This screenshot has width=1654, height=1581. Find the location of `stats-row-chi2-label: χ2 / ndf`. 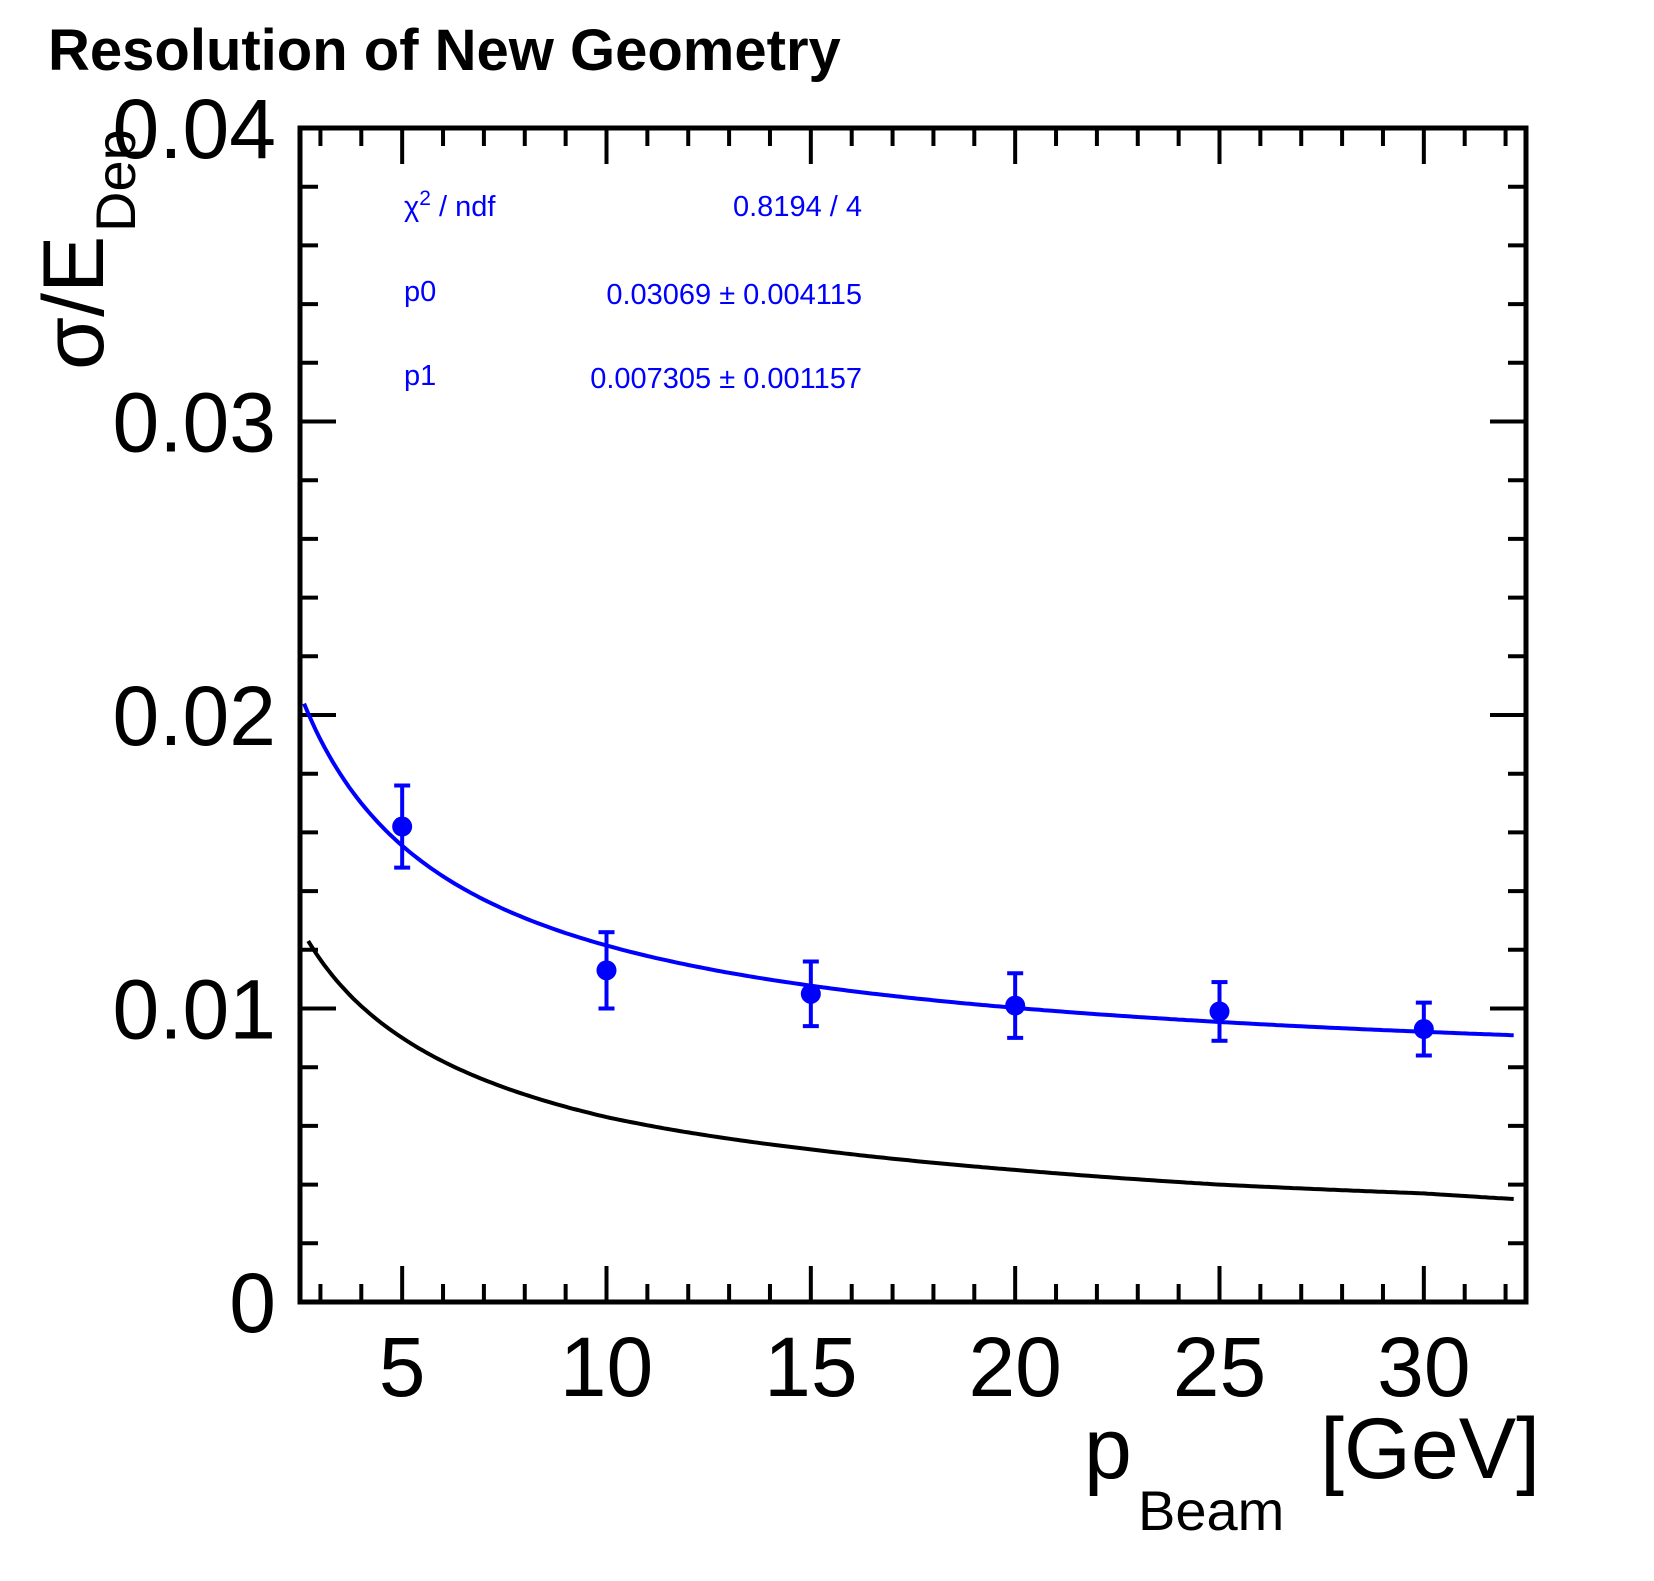

stats-row-chi2-label: χ2 / ndf is located at coordinates (450, 205).